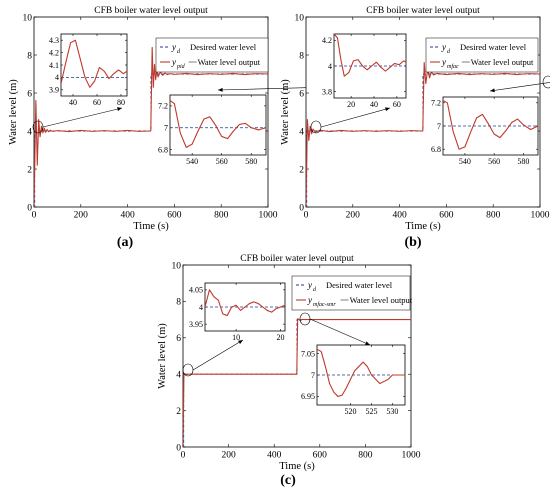  I want to click on panel-c-inset-2-arrow-line, so click(340, 332).